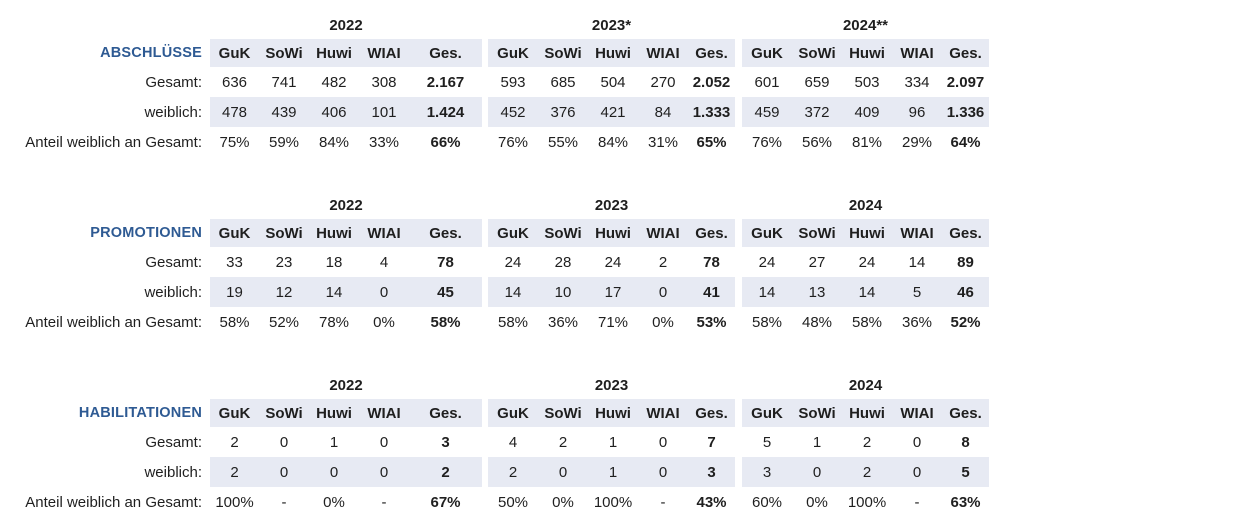 Image resolution: width=1243 pixels, height=531 pixels. Describe the element at coordinates (513, 112) in the screenshot. I see `value-cell: 452` at that location.